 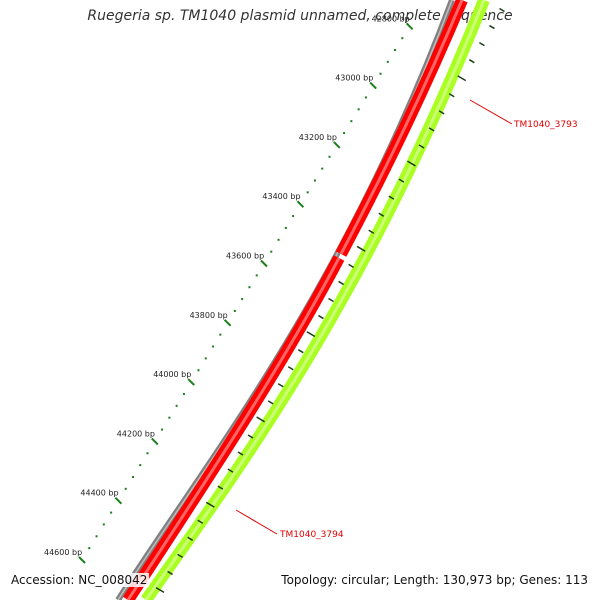 What do you see at coordinates (311, 535) in the screenshot?
I see `gene-label-TM1040_3794: TM1040_3794` at bounding box center [311, 535].